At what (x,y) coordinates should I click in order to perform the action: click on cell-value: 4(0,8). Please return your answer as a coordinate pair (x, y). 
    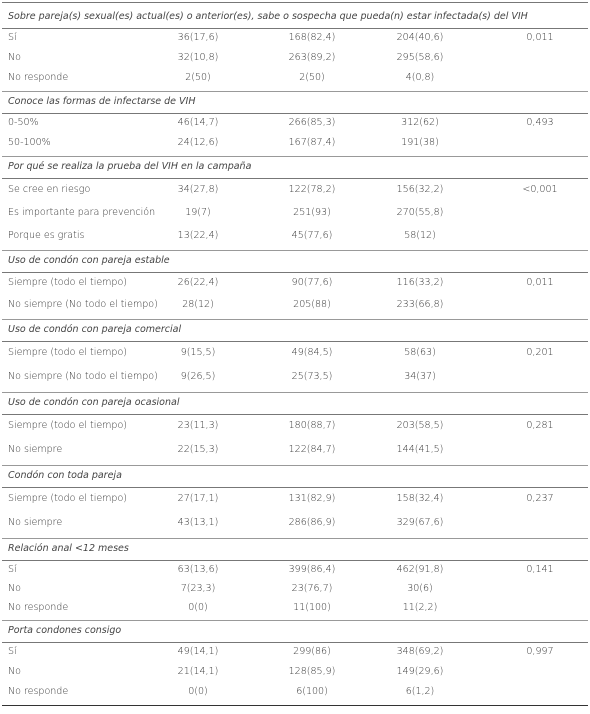
    Looking at the image, I should click on (420, 77).